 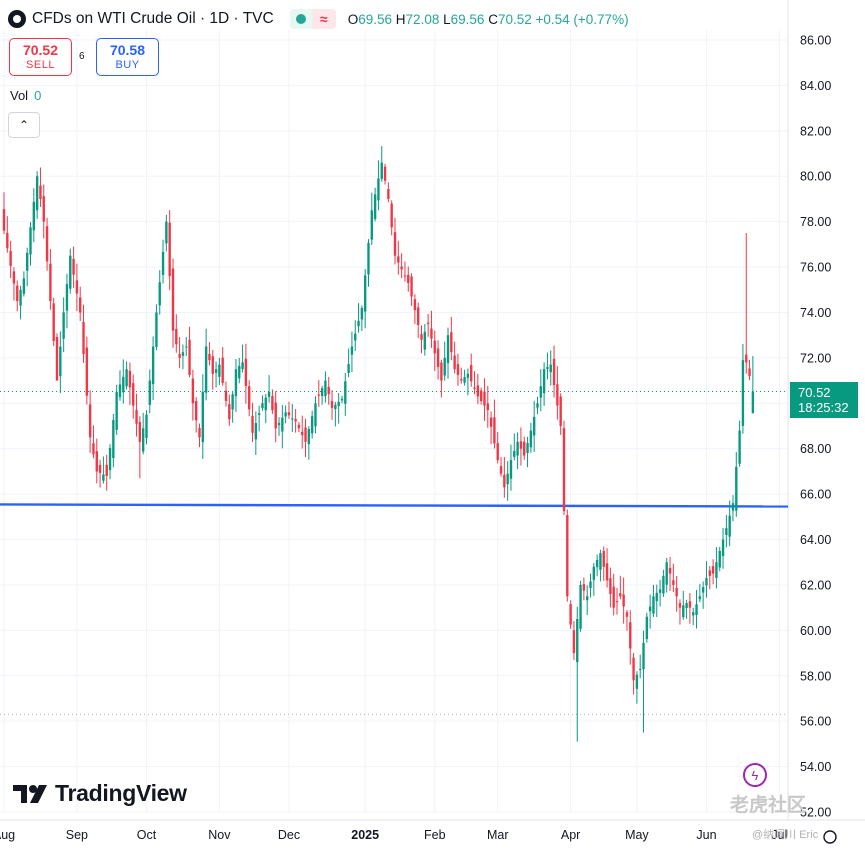 I want to click on price-tick-label: 66.00, so click(x=815, y=495).